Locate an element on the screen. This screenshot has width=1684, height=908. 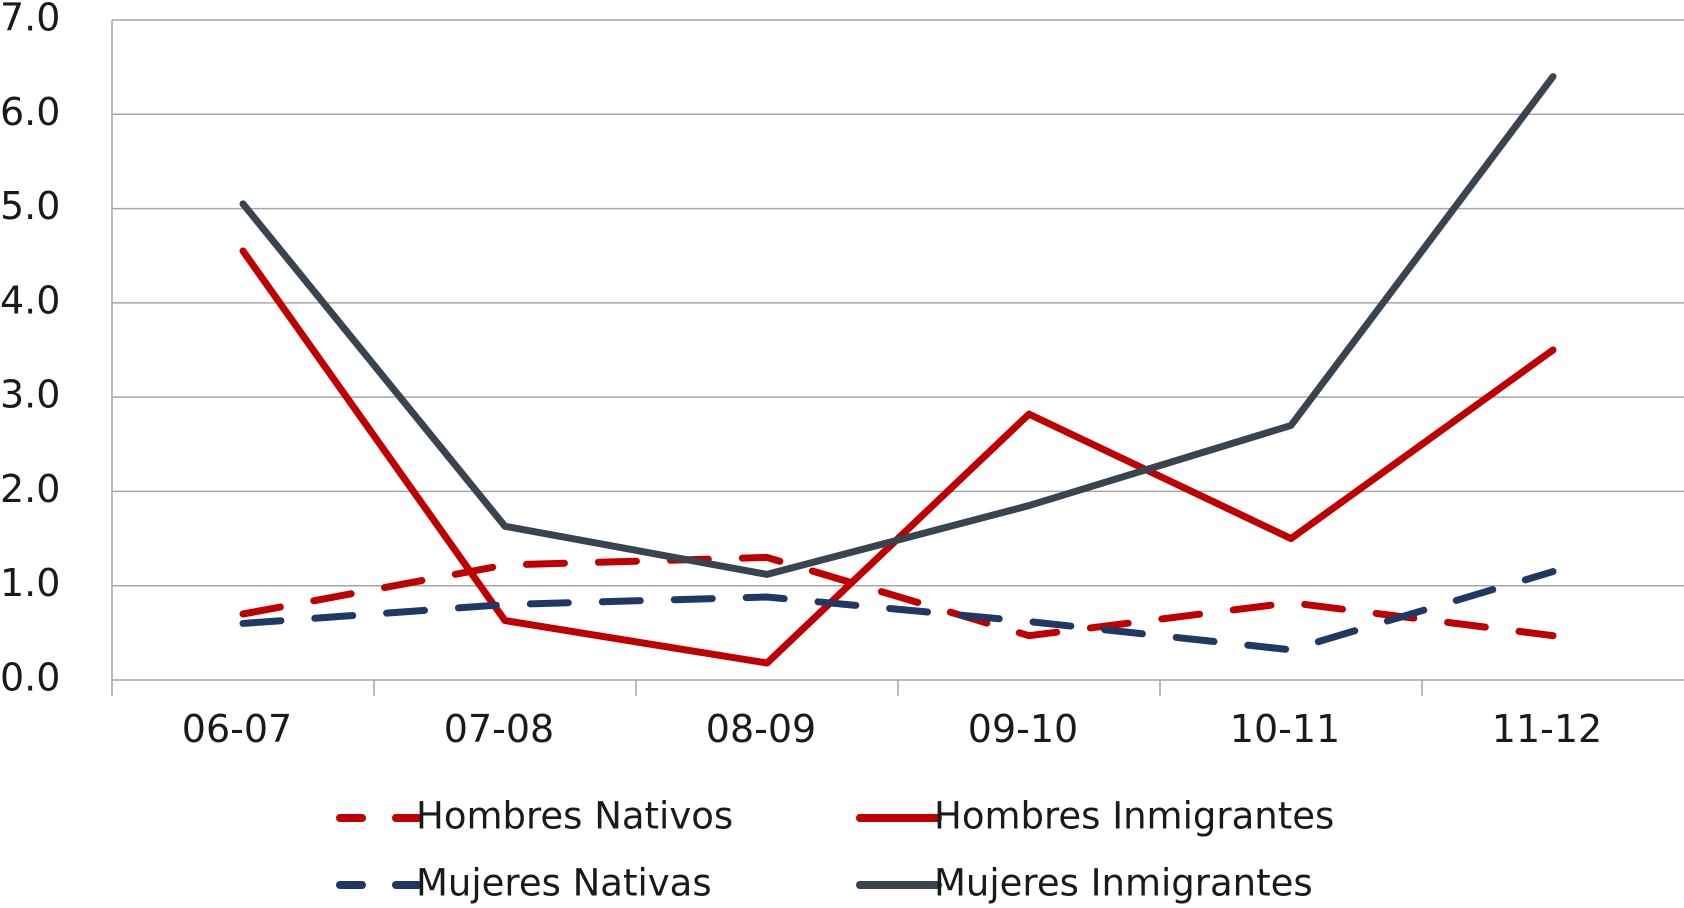
y-tick-label: 7.0 is located at coordinates (30, 20).